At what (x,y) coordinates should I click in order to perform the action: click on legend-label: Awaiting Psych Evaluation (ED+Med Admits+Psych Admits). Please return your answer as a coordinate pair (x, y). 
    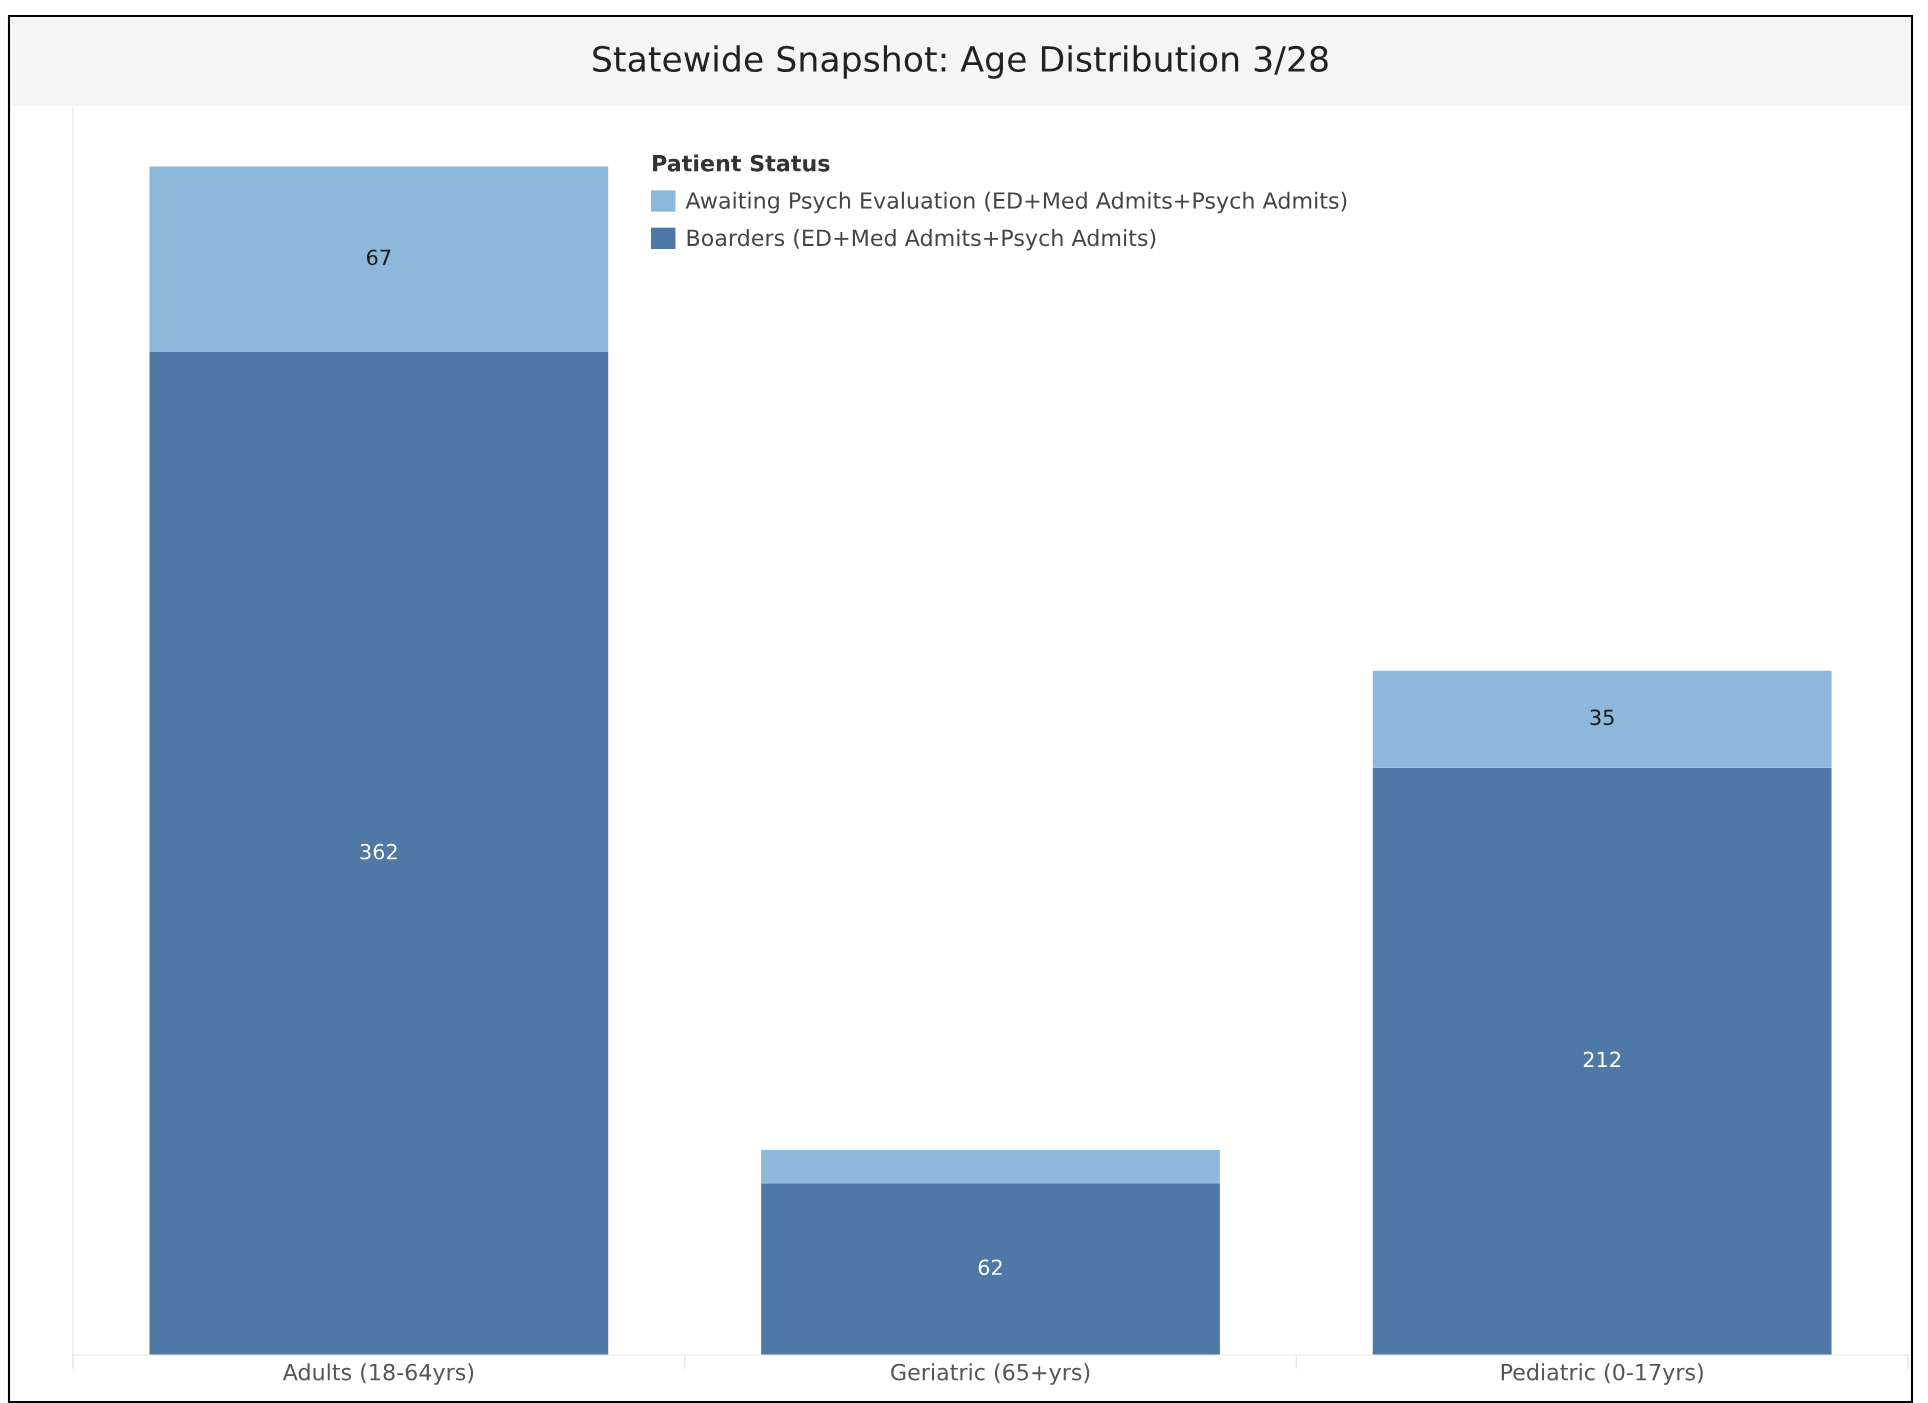
    Looking at the image, I should click on (1016, 202).